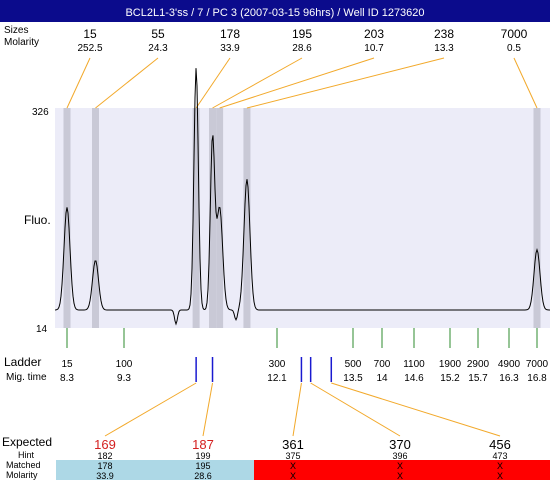  What do you see at coordinates (155, 470) in the screenshot?
I see `matched-ok-band` at bounding box center [155, 470].